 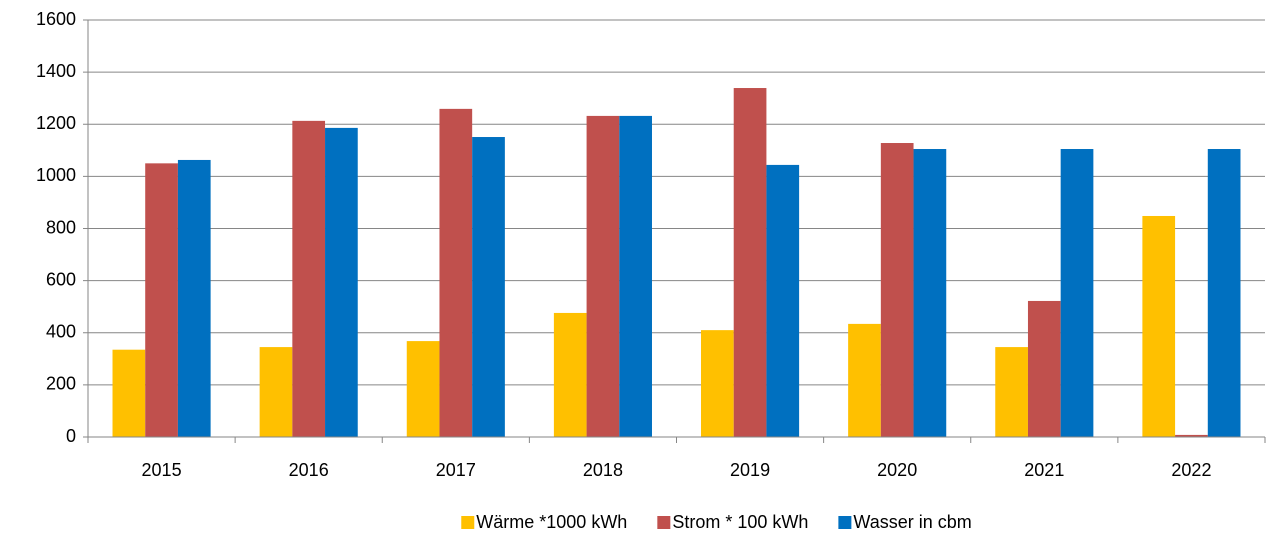 I want to click on y-tick-label: 1400, so click(x=56, y=71).